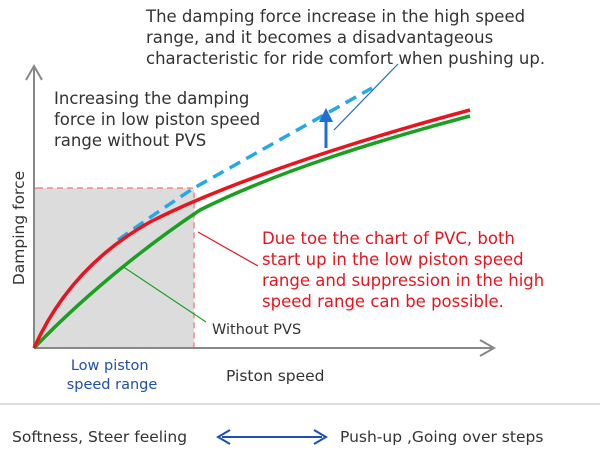  I want to click on push-up-arrow-head, so click(326, 115).